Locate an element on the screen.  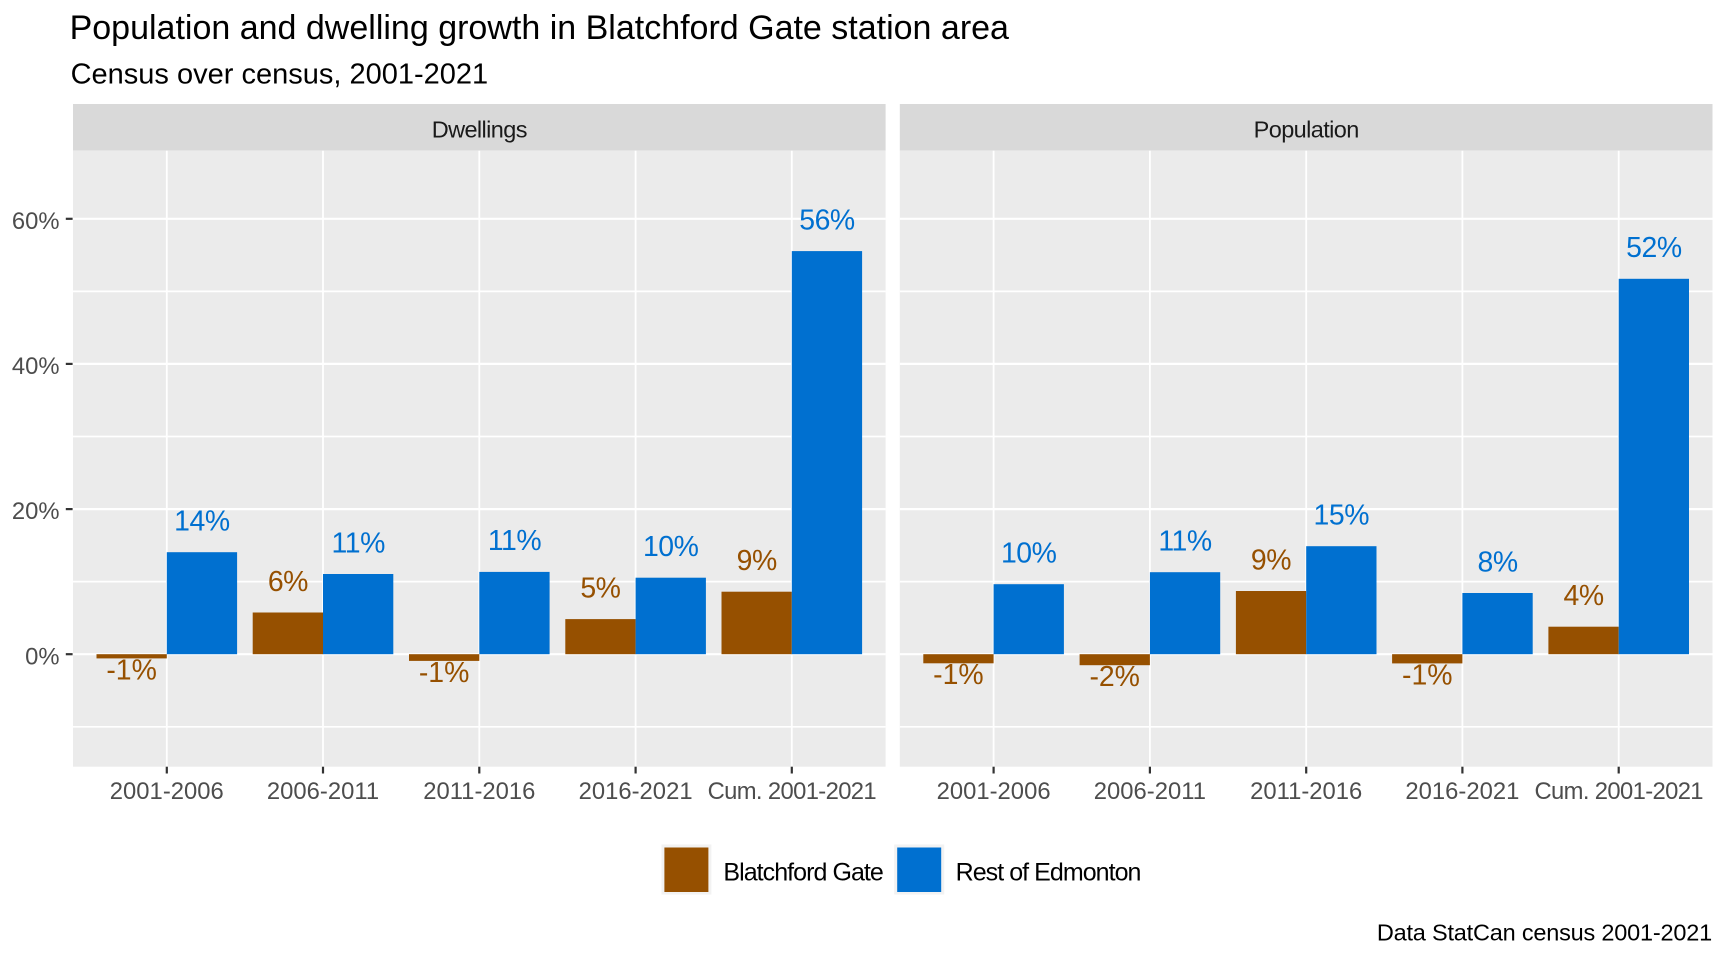
svg-text: -2% is located at coordinates (1114, 677).